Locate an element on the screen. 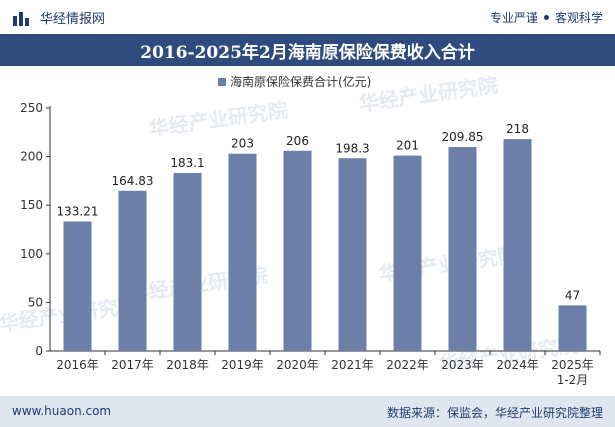 The width and height of the screenshot is (615, 427). data-label: 206 is located at coordinates (297, 141).